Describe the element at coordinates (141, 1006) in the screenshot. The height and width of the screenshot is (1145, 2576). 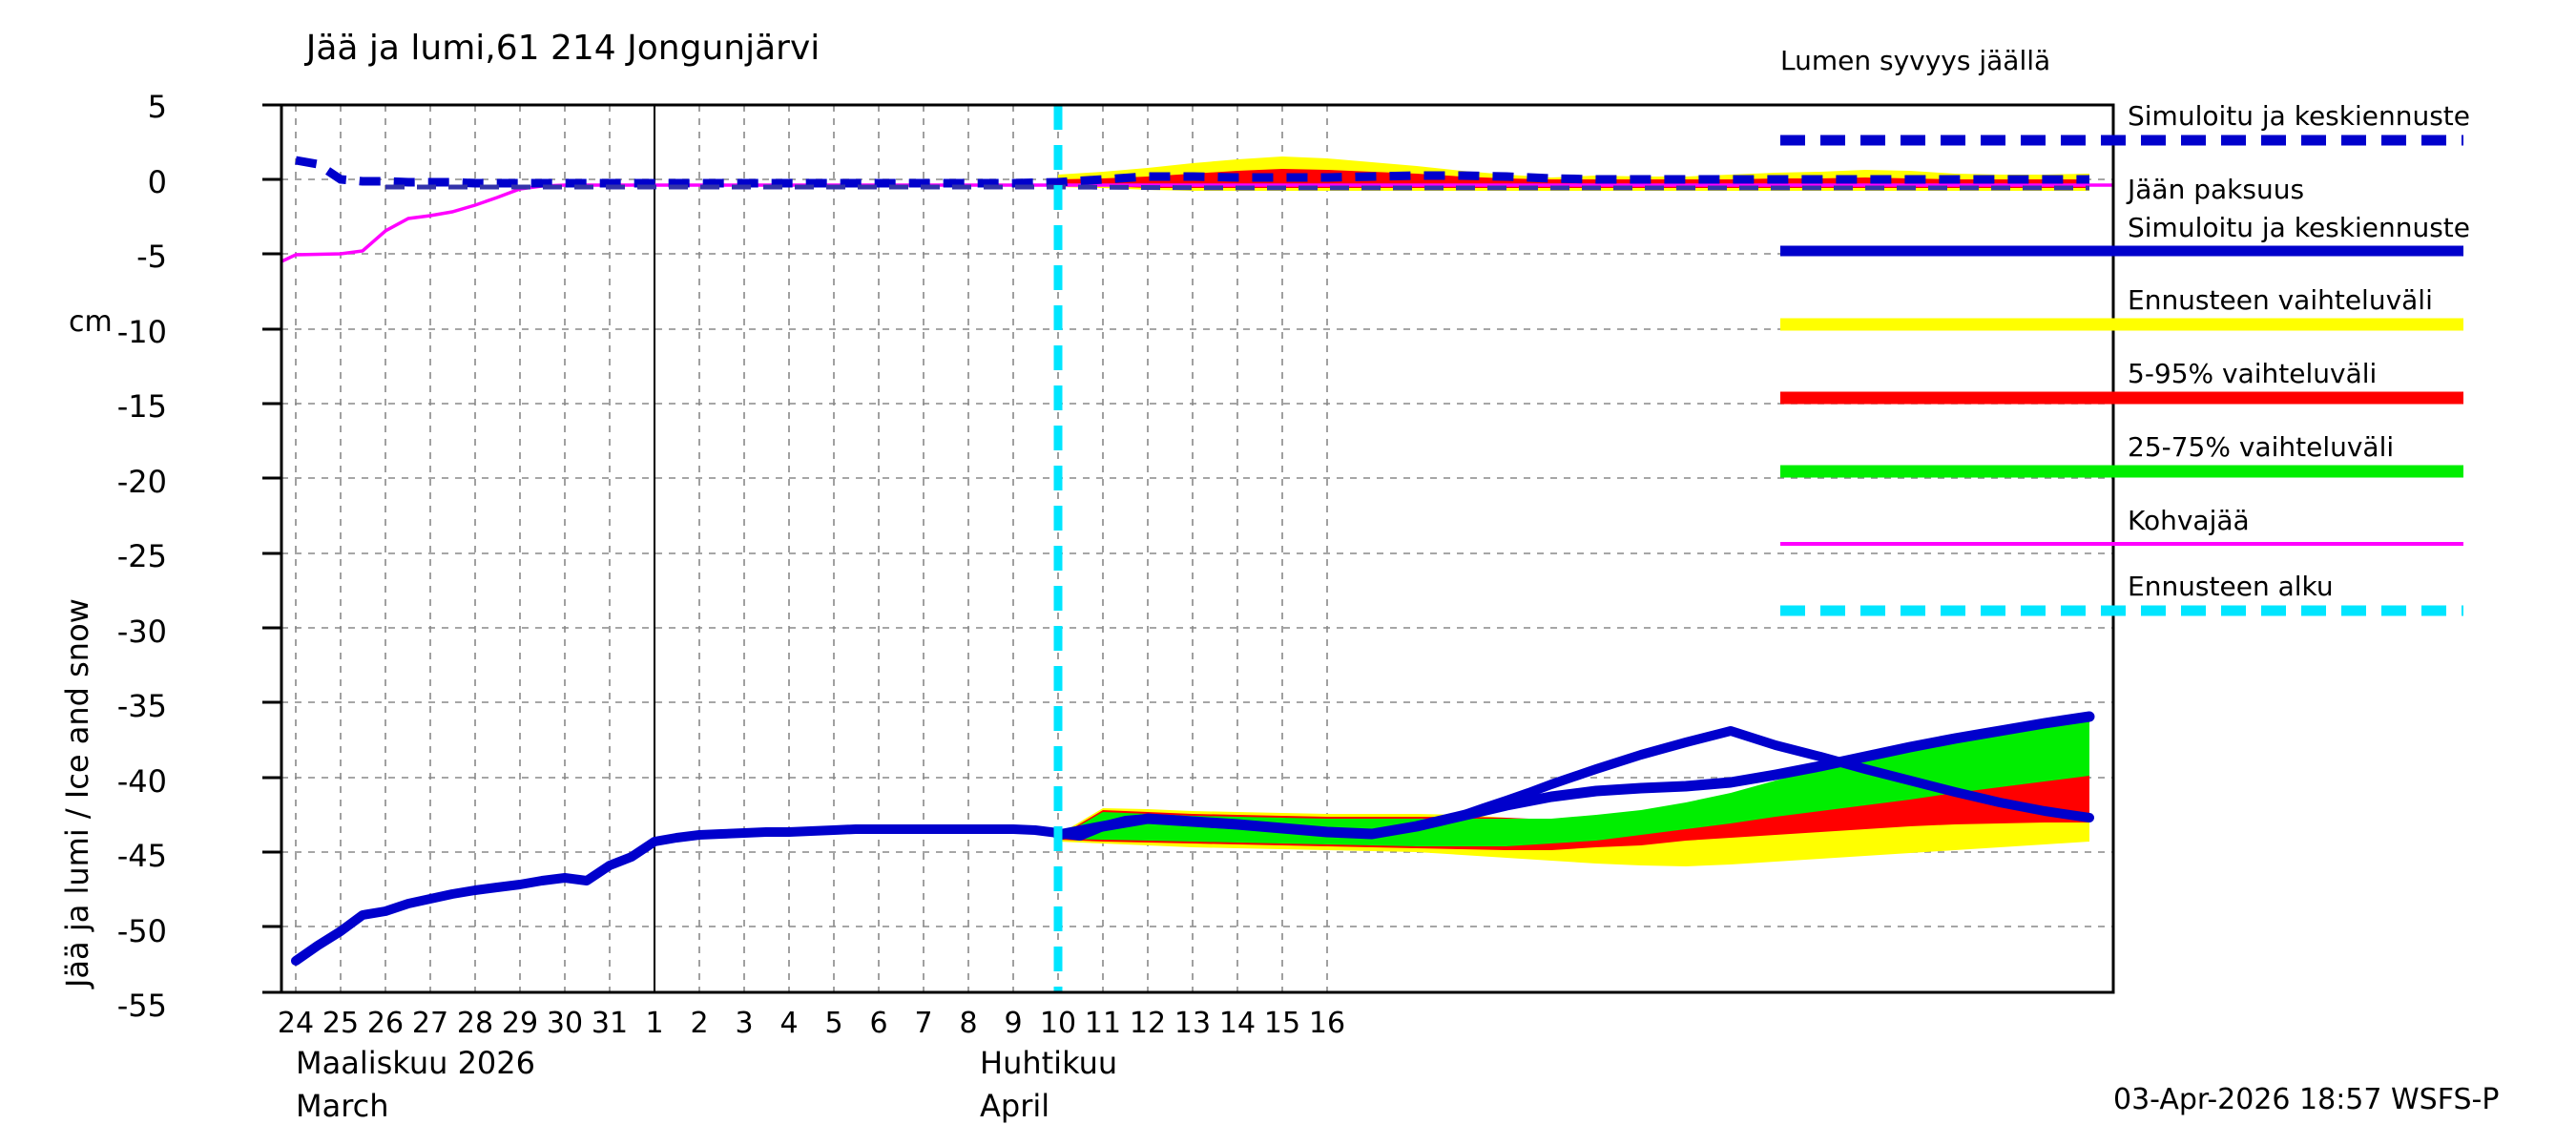
I see `y-tick-m55: -55` at that location.